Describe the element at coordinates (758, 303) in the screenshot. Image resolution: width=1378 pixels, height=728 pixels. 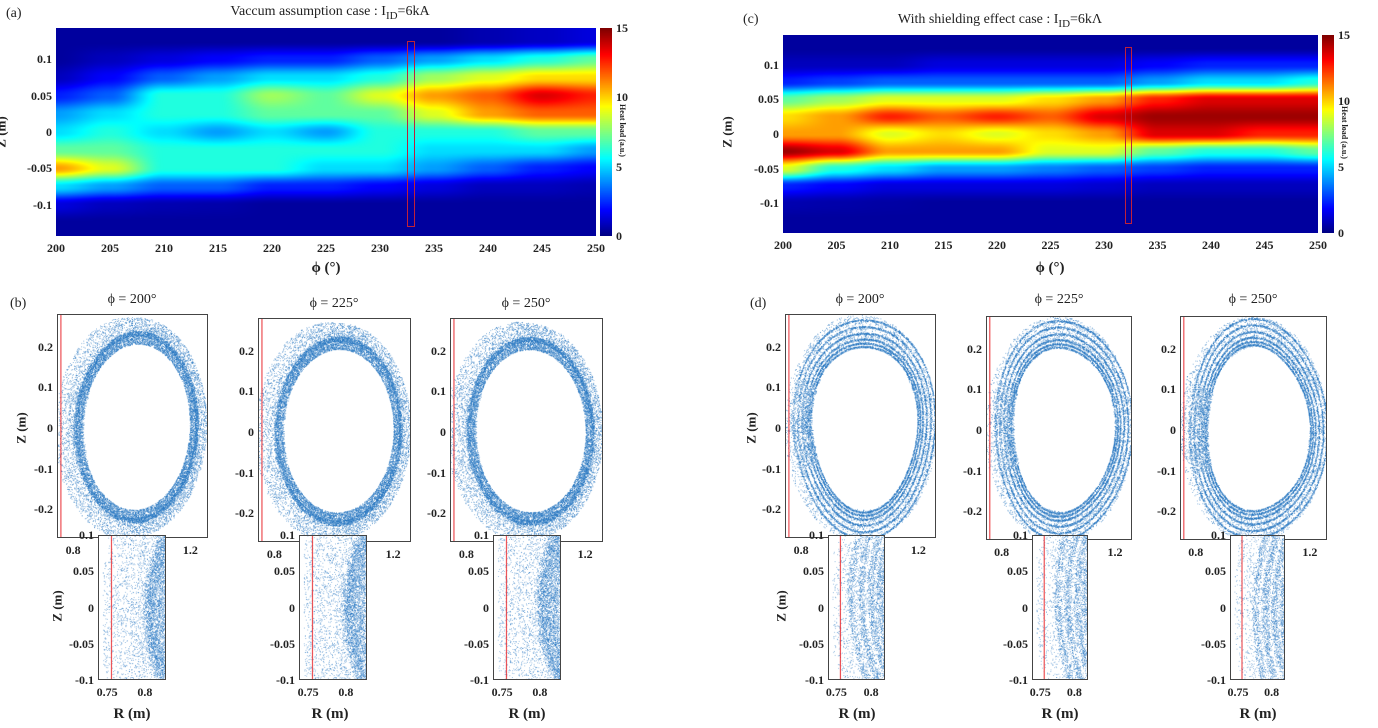
I see `panel-label-d: (d)` at that location.